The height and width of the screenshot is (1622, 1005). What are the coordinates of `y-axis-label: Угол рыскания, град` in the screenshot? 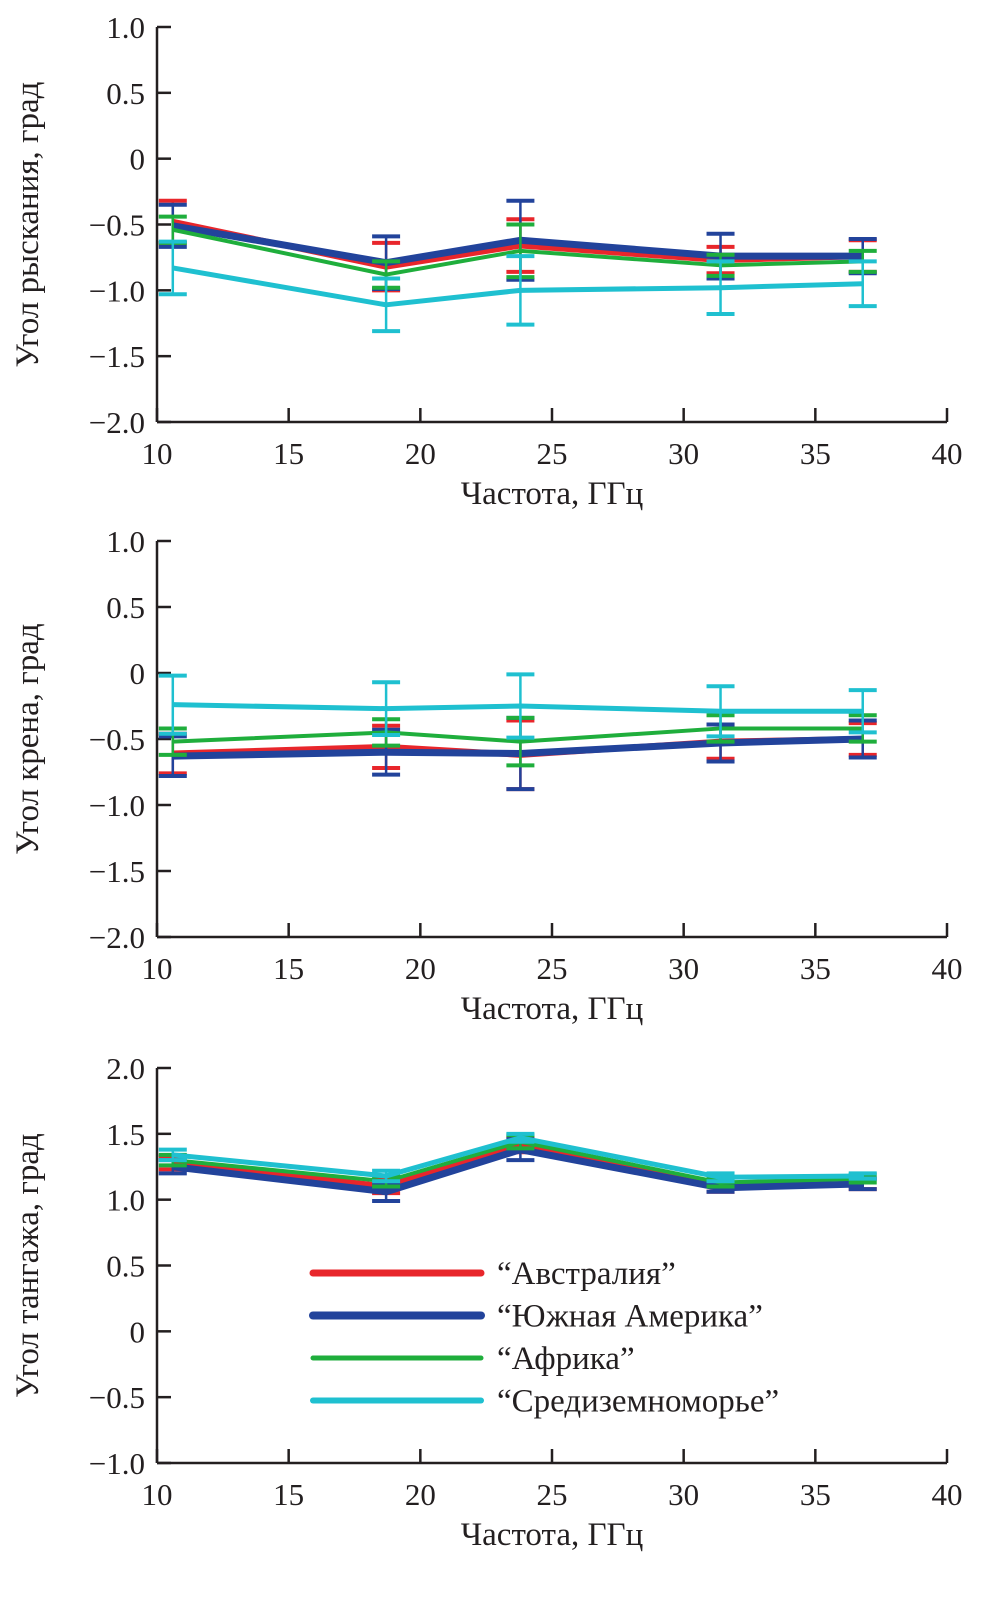 It's located at (28, 224).